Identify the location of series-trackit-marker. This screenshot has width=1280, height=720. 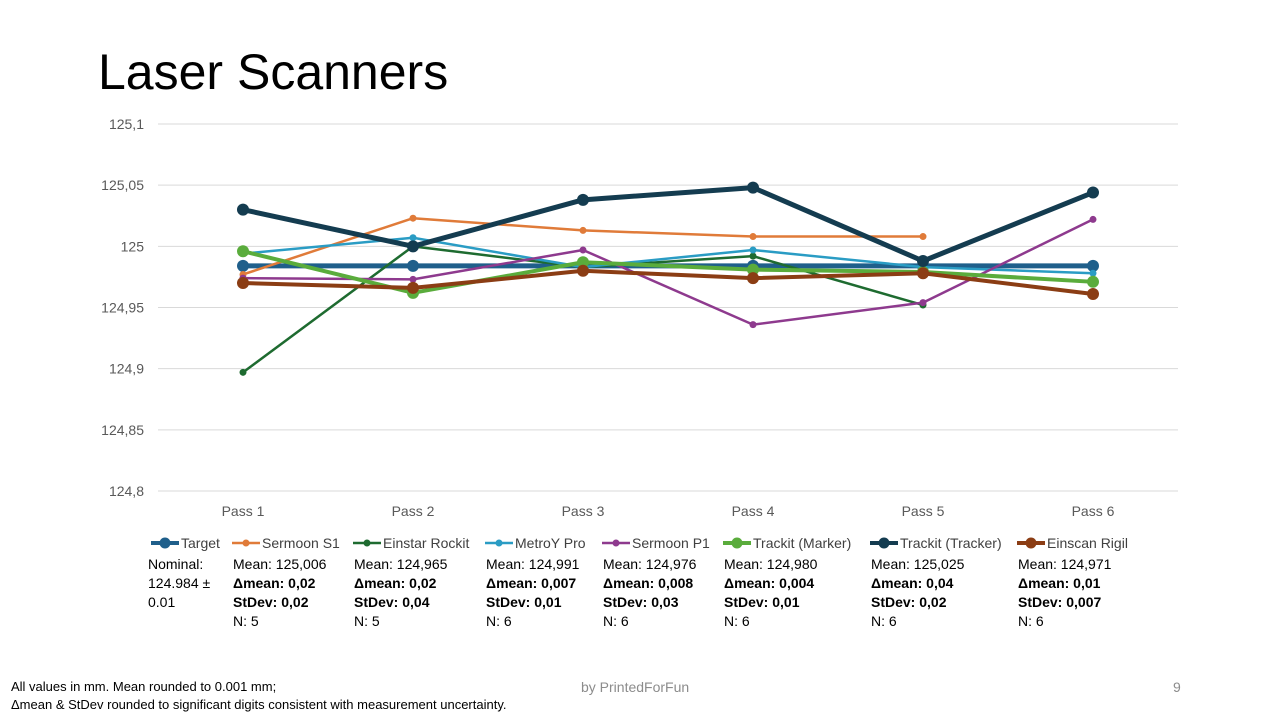
(668, 272).